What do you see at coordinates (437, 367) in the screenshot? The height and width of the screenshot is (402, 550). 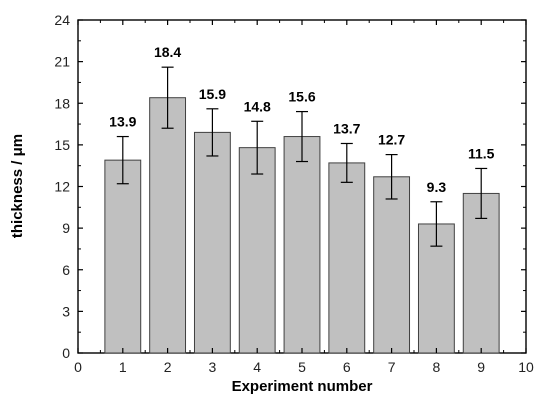 I see `x-tick-label: 8` at bounding box center [437, 367].